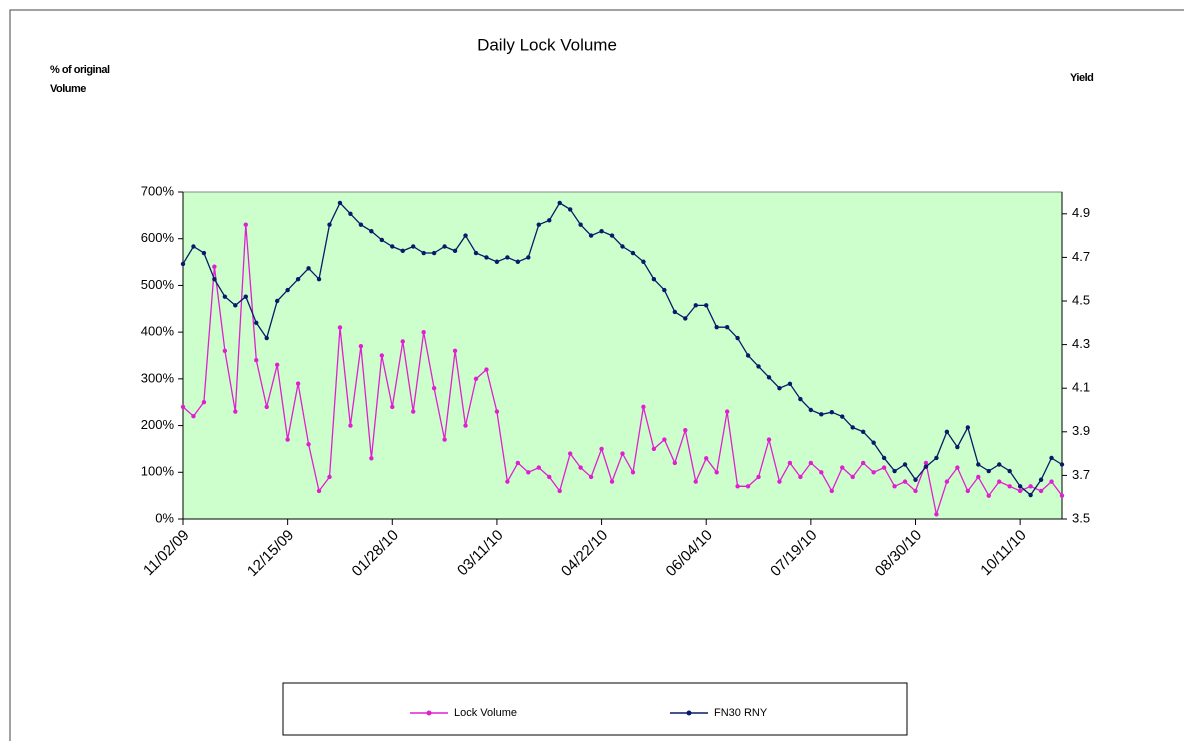  What do you see at coordinates (270, 553) in the screenshot?
I see `x-tick-label: 12/15/09` at bounding box center [270, 553].